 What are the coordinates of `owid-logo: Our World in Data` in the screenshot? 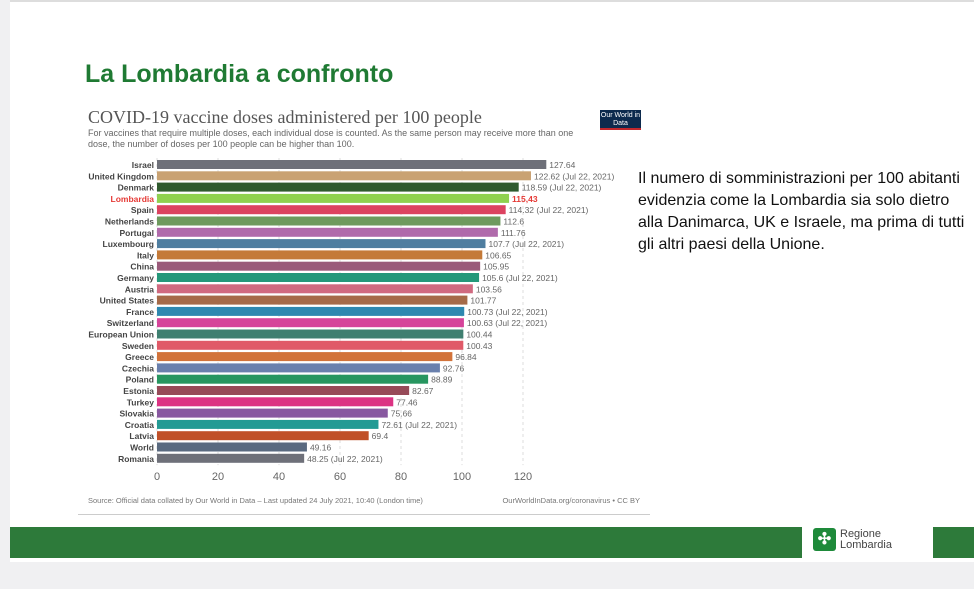 It's located at (620, 120).